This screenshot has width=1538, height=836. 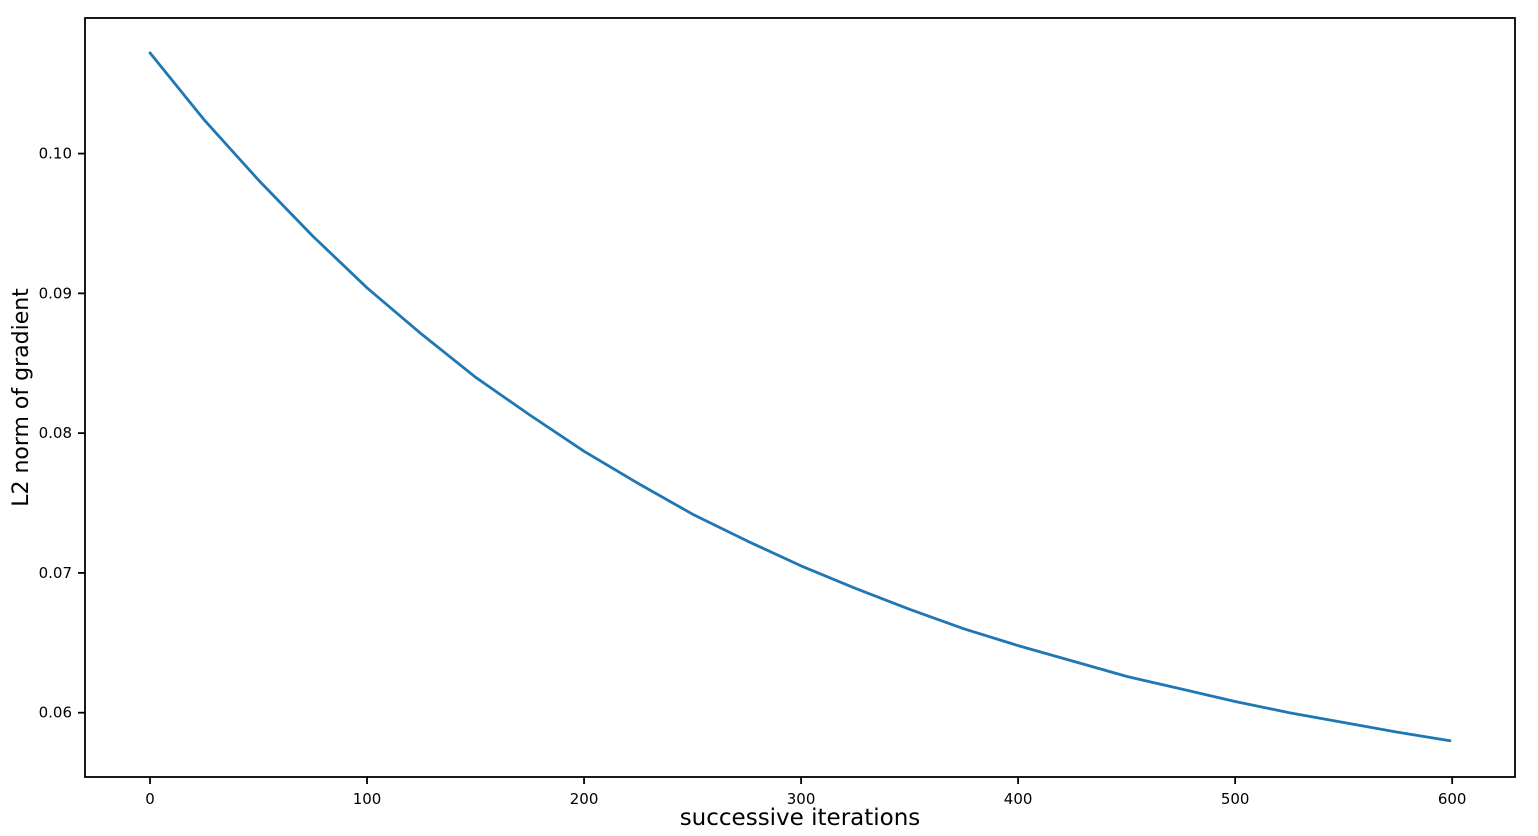 What do you see at coordinates (150, 799) in the screenshot?
I see `x-tick-label: 0` at bounding box center [150, 799].